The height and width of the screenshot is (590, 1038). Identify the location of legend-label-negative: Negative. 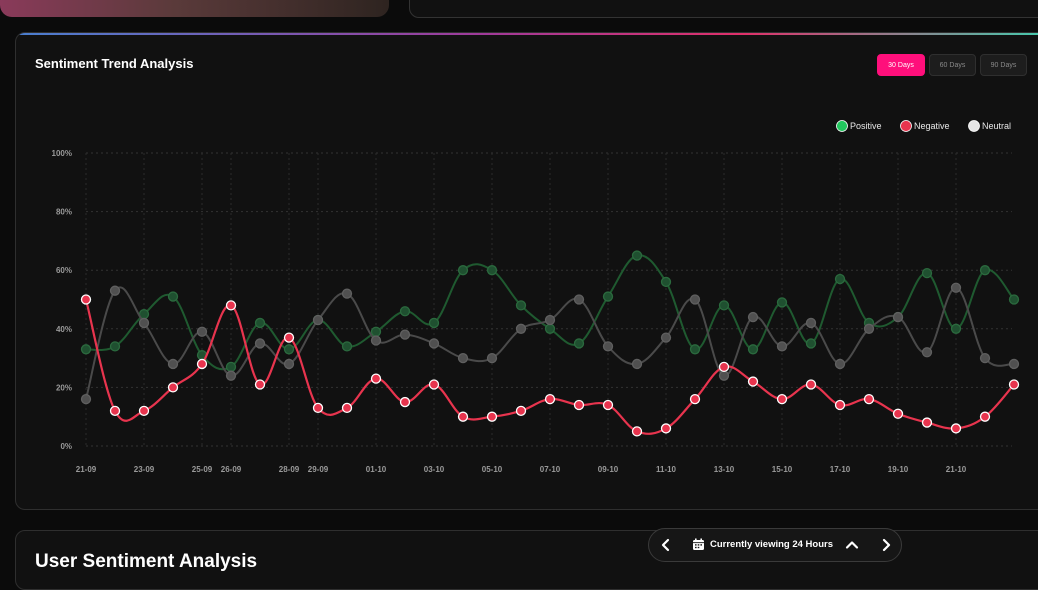
(932, 126).